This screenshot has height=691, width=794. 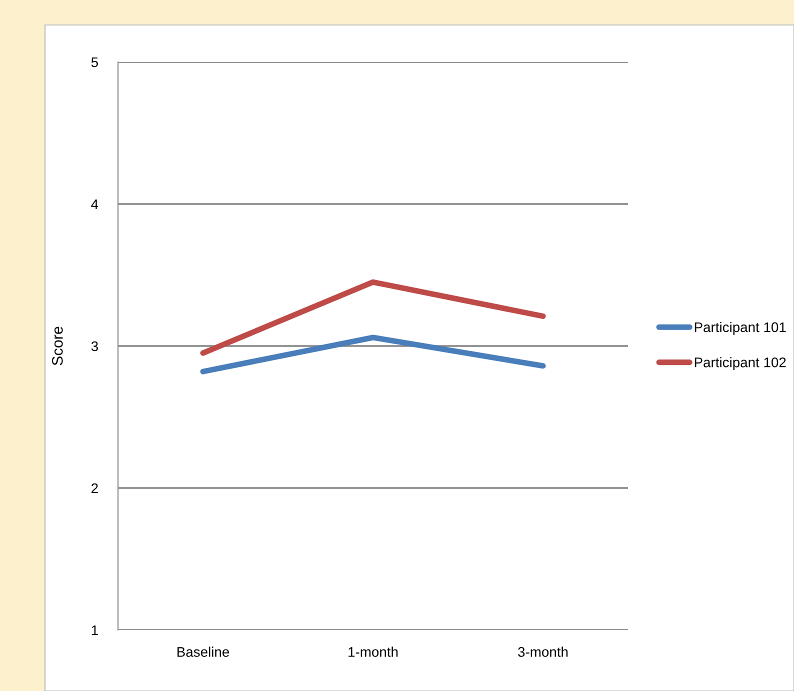 I want to click on y-tick-label: 1, so click(x=95, y=630).